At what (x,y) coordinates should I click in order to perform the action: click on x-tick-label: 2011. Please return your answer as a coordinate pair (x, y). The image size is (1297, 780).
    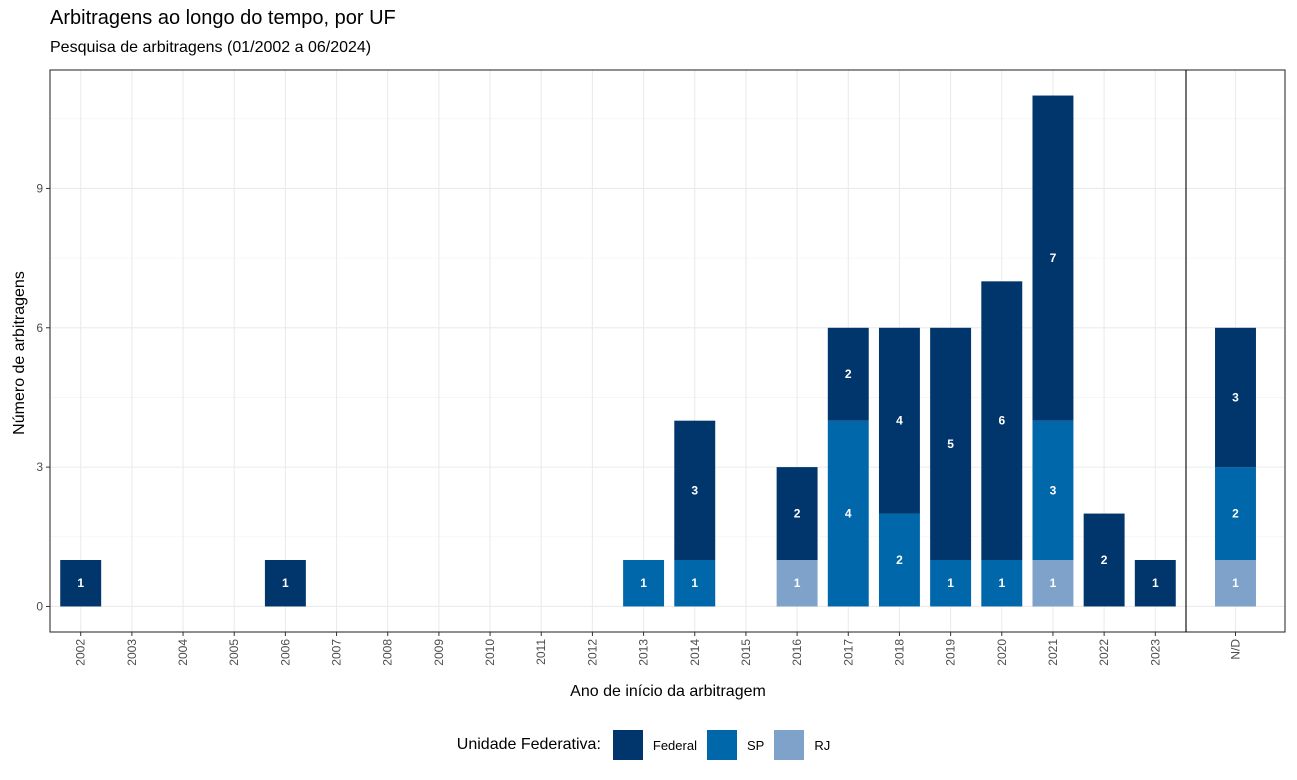
    Looking at the image, I should click on (541, 652).